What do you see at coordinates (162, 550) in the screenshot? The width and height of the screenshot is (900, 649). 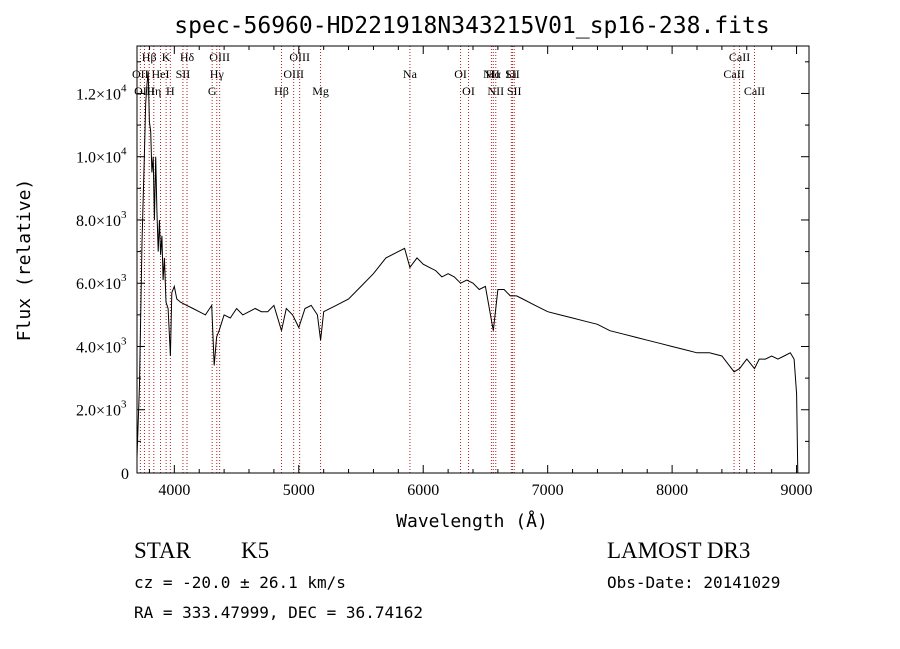 I see `object-class: STAR` at bounding box center [162, 550].